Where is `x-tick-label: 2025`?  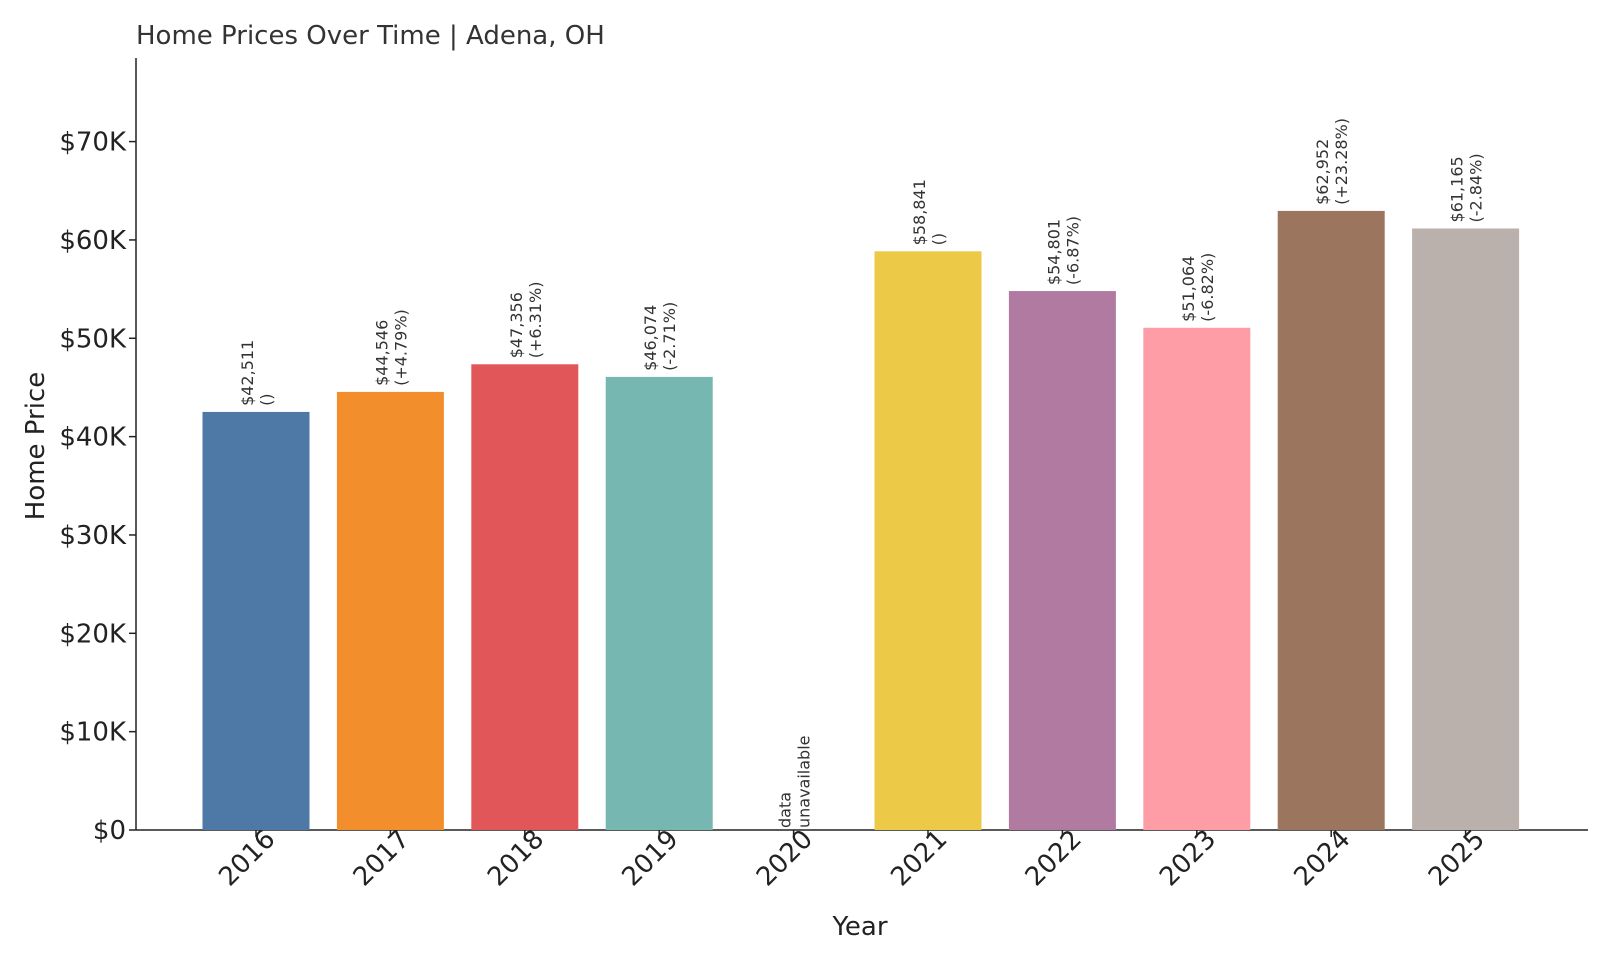 x-tick-label: 2025 is located at coordinates (1457, 858).